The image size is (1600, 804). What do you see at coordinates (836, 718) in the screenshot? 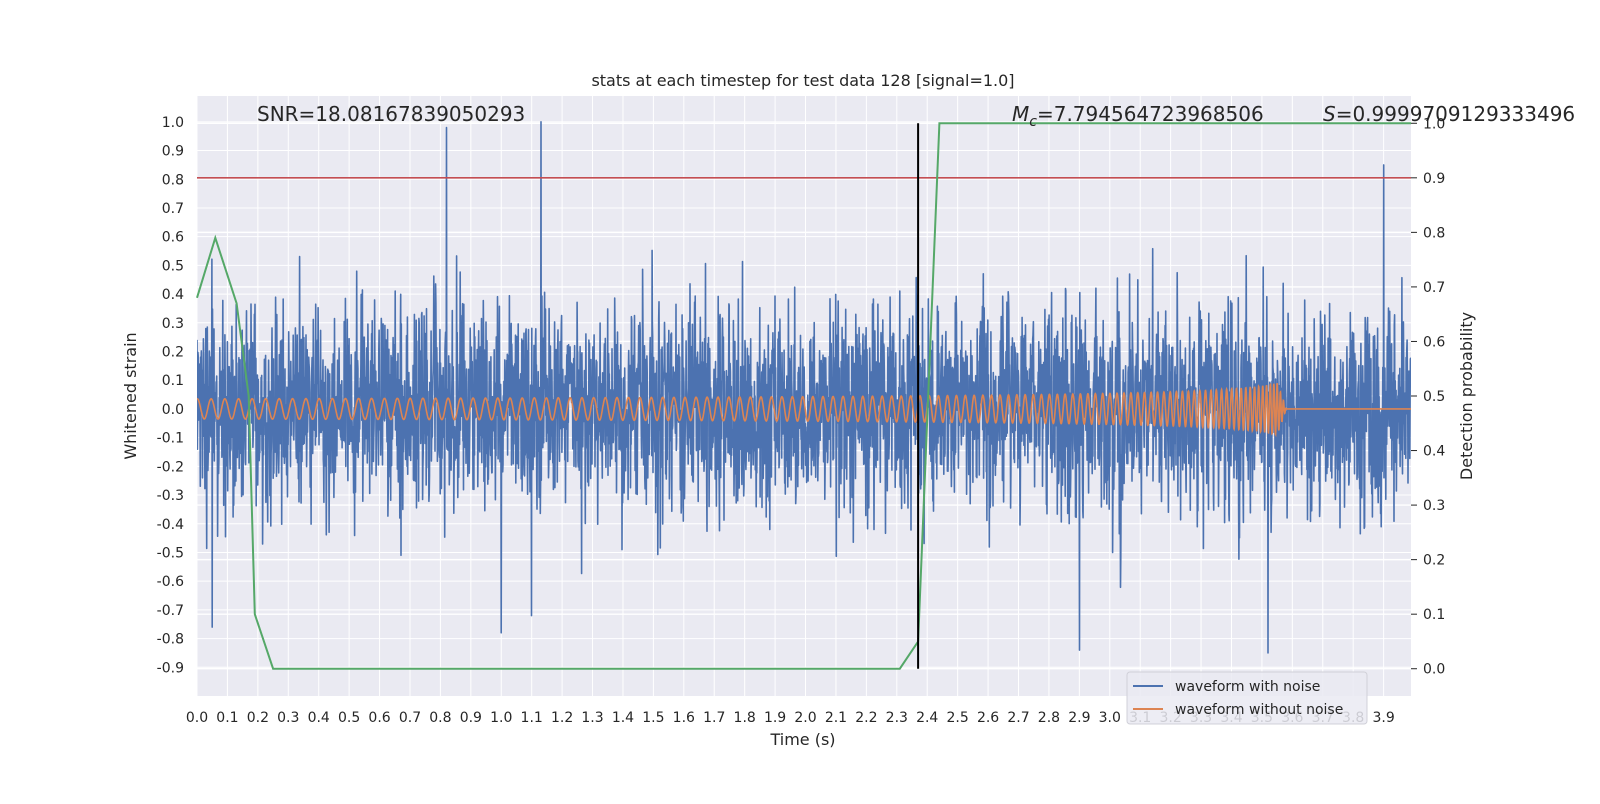
I see `x-tick-label: 2.1` at bounding box center [836, 718].